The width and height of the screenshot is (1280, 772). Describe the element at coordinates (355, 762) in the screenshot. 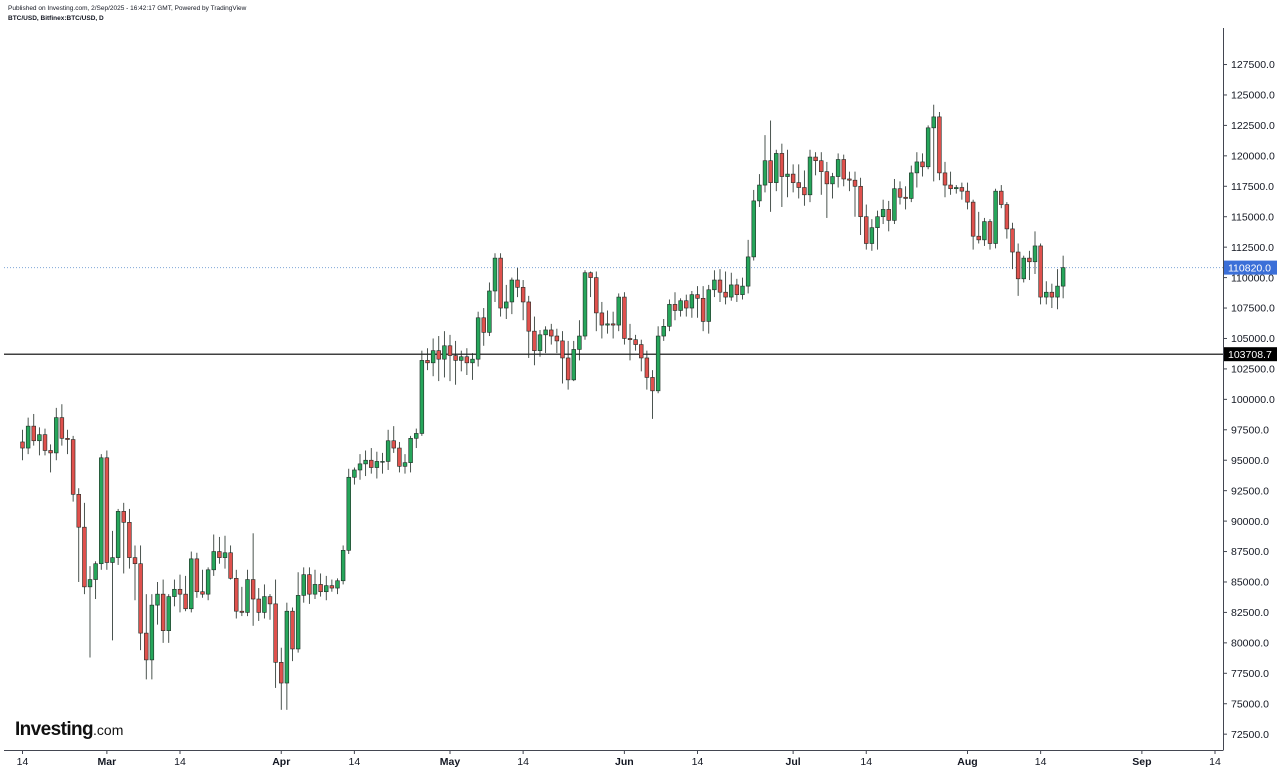

I see `x-tick-label-4: 14` at that location.